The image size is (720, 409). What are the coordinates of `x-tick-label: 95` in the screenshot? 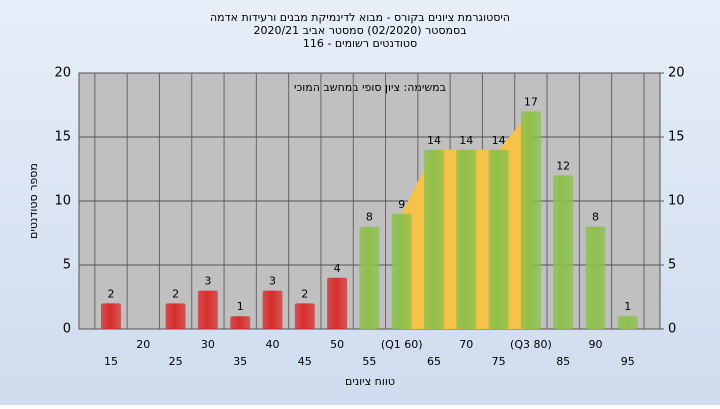 It's located at (628, 361).